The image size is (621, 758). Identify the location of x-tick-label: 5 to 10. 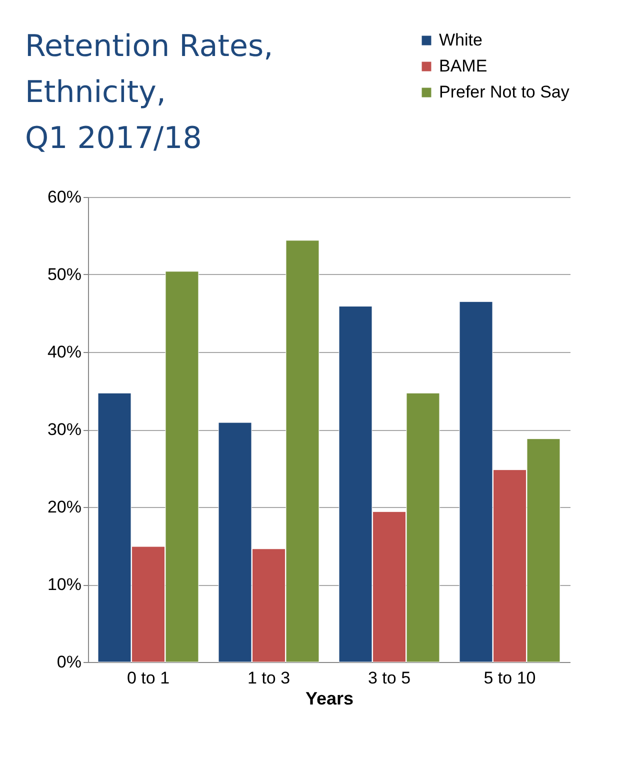
(510, 678).